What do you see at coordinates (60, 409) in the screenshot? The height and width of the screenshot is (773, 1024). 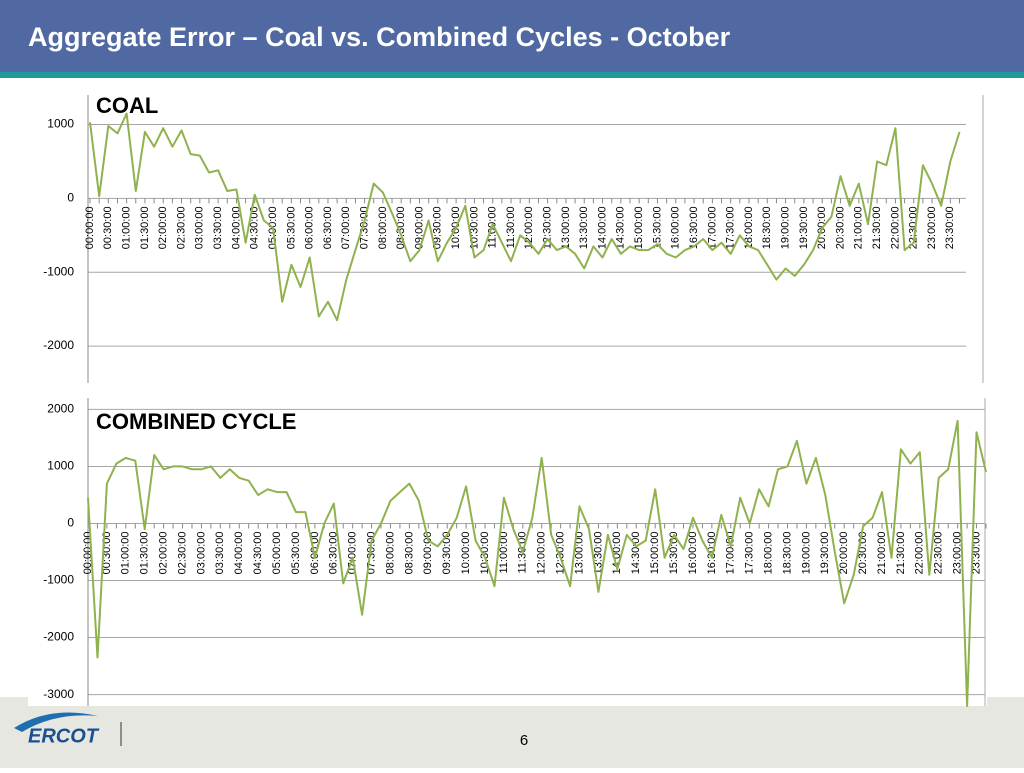 I see `y-tick-label: 2000` at bounding box center [60, 409].